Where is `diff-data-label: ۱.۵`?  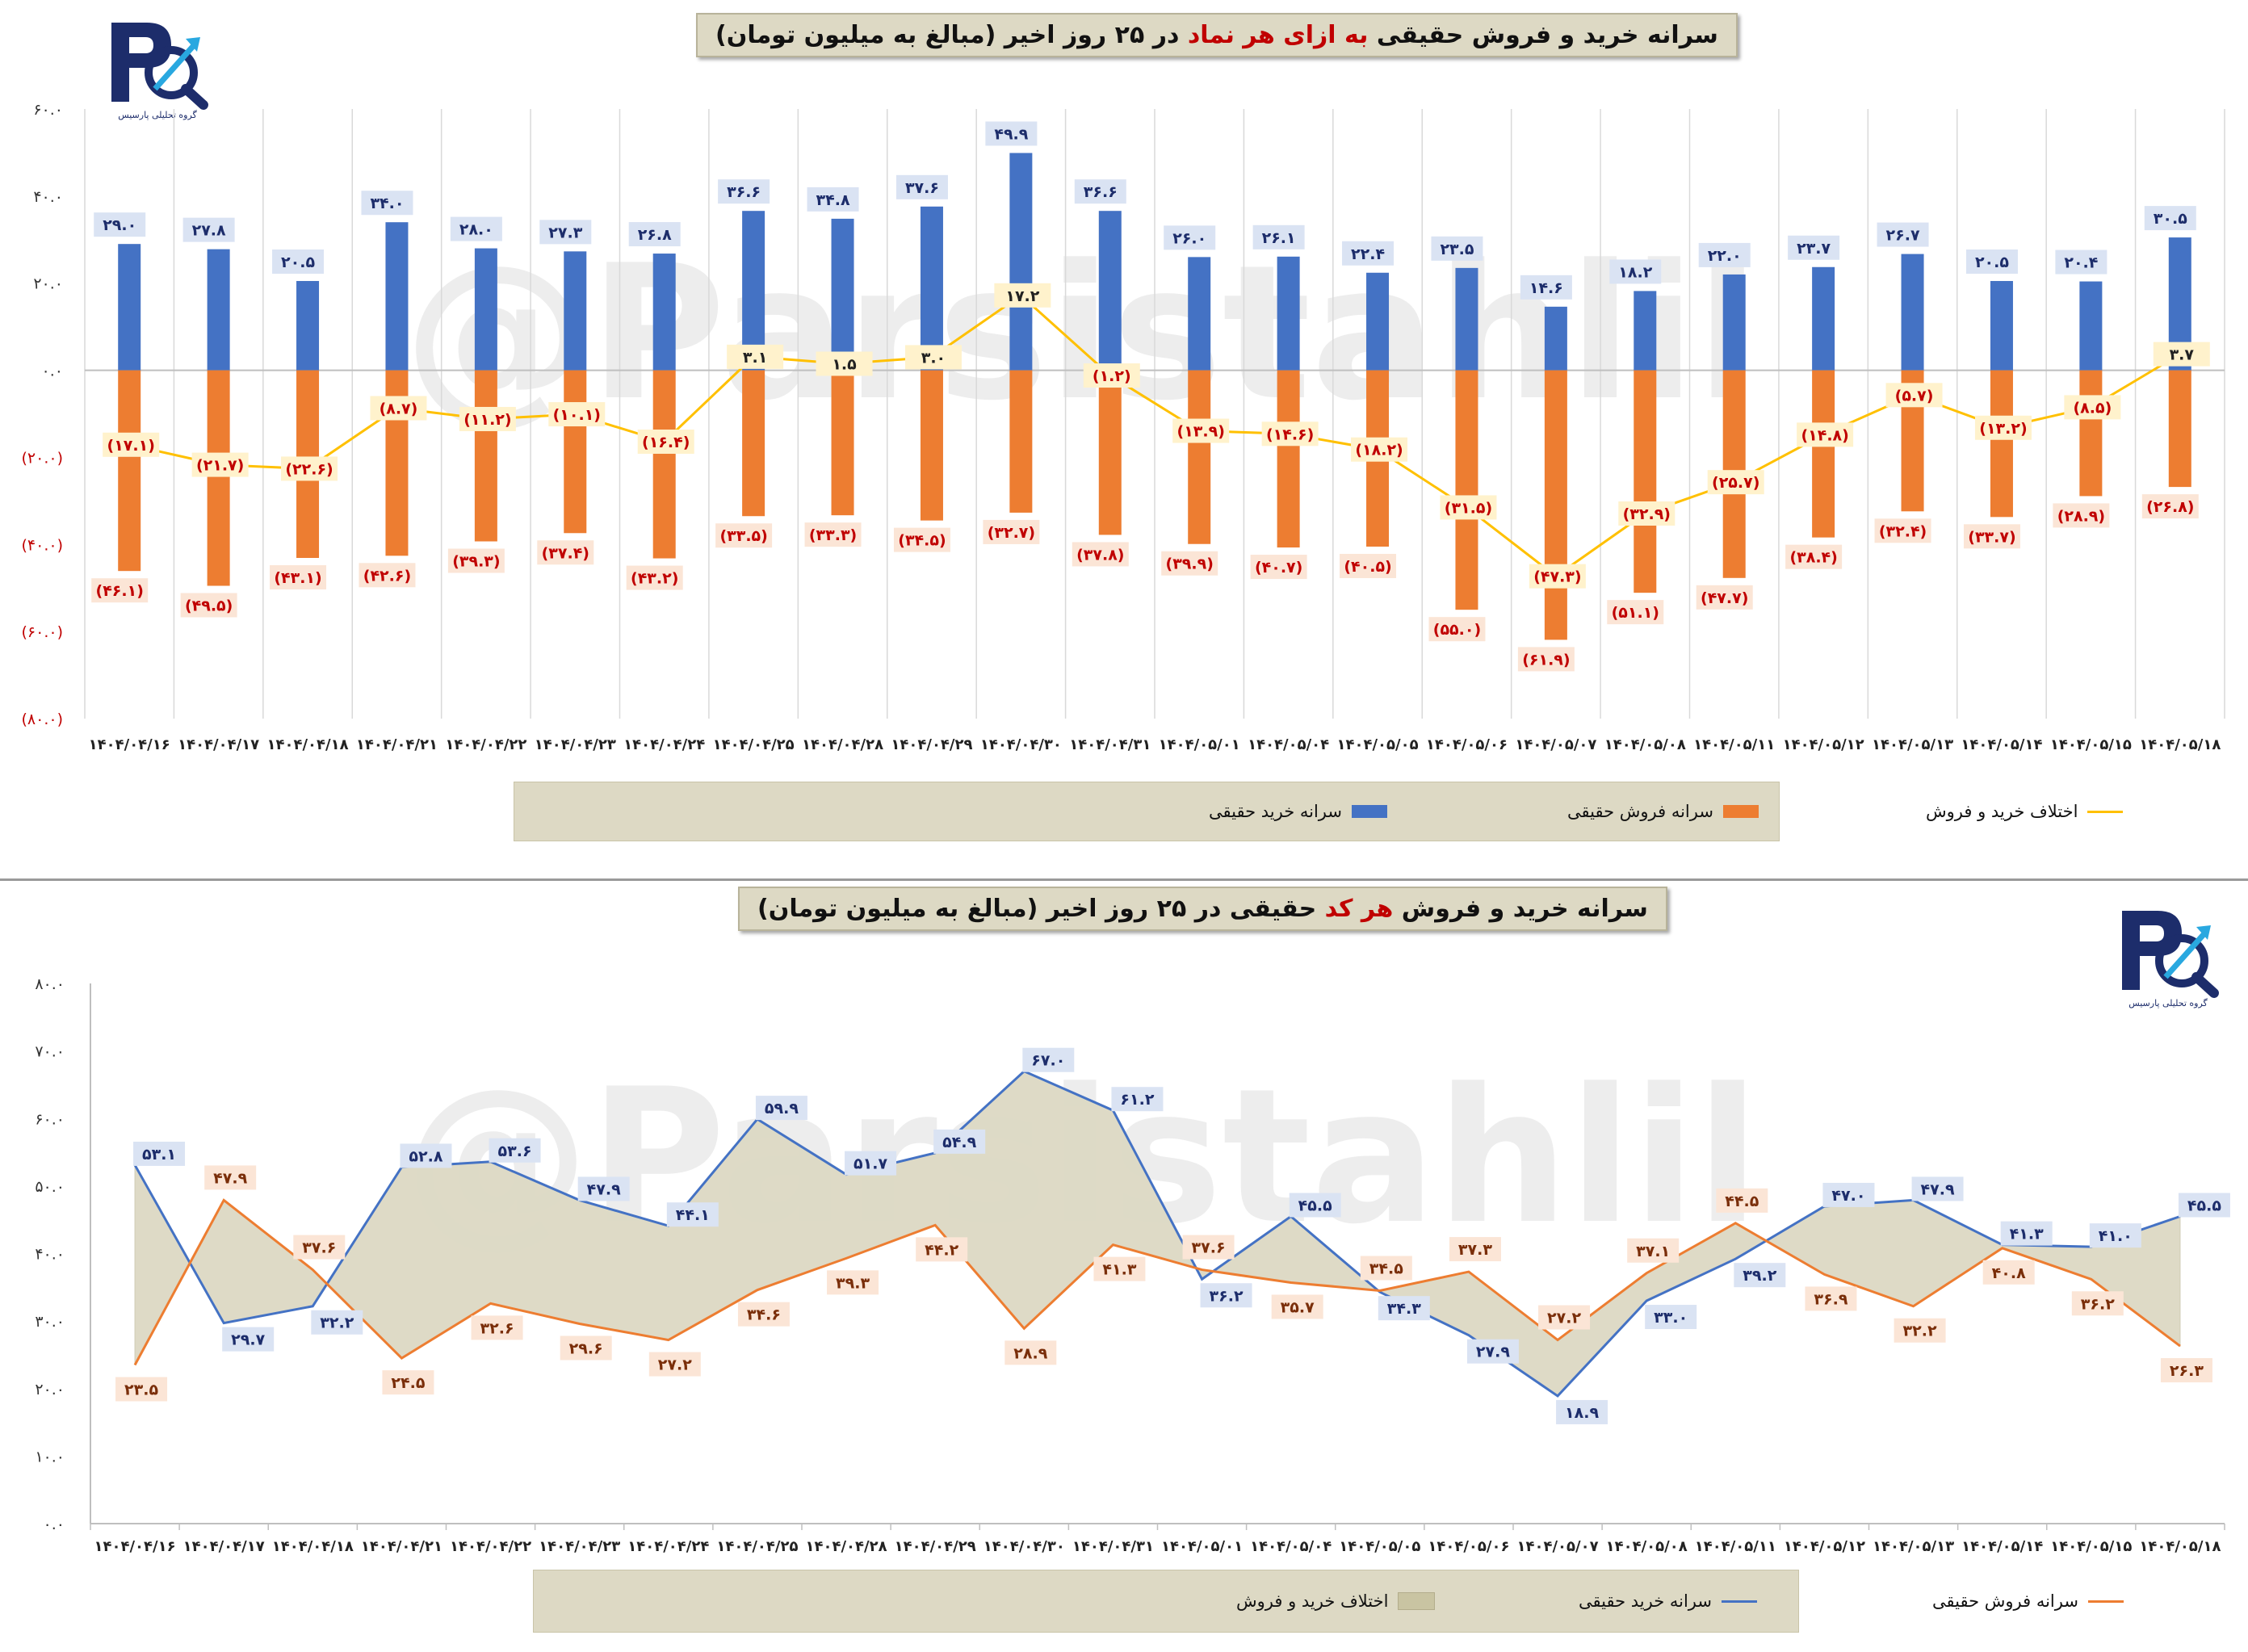
diff-data-label: ۱.۵ is located at coordinates (844, 364).